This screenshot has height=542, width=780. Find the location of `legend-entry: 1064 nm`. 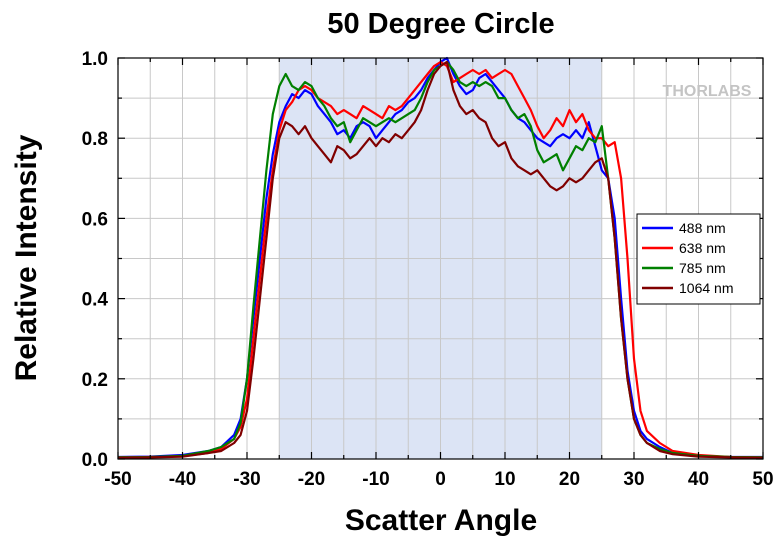

legend-entry: 1064 nm is located at coordinates (706, 288).